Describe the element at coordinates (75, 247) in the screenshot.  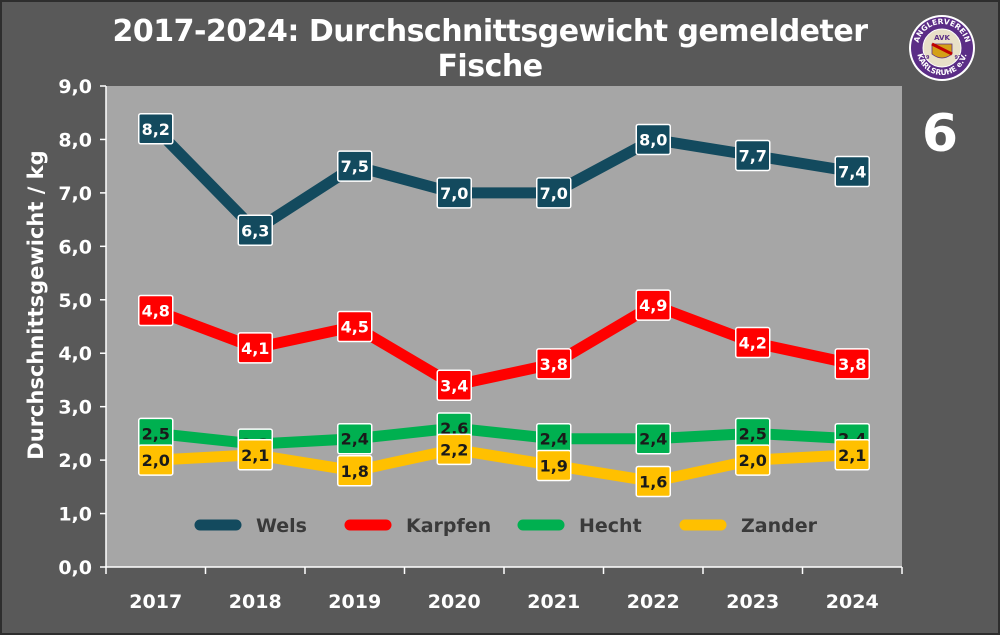
I see `y-tick-label: 6,0` at that location.